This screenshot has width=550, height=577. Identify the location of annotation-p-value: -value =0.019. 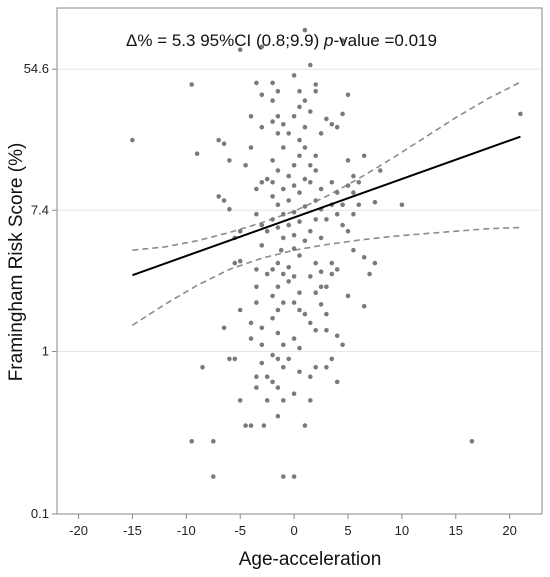
(385, 40).